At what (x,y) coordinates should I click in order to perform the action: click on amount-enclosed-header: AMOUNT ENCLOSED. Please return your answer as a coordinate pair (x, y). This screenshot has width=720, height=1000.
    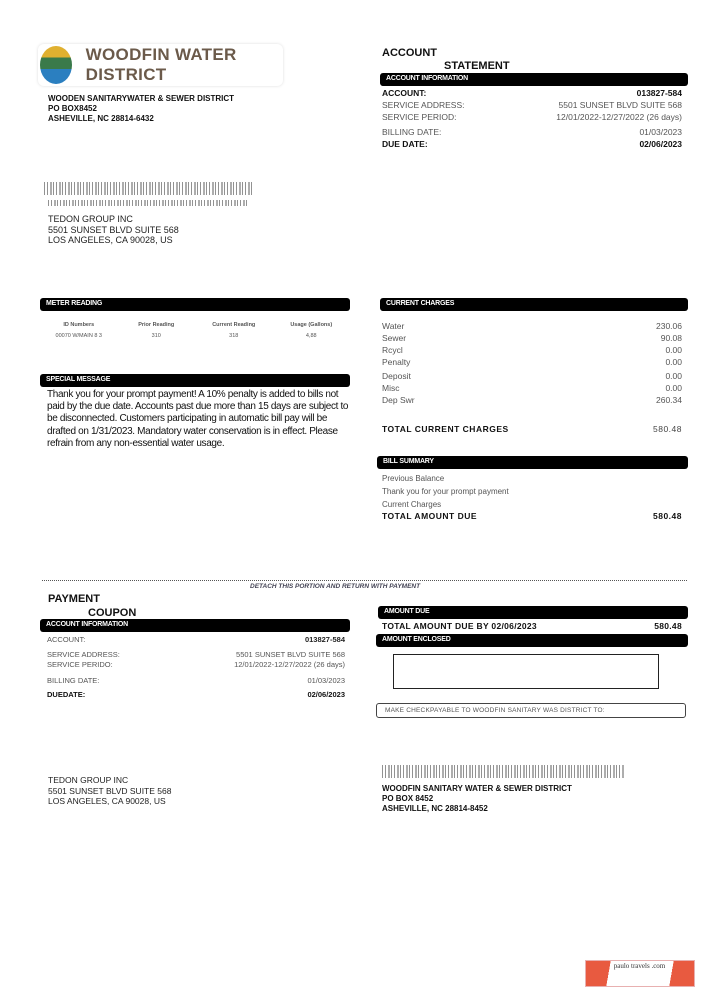
    Looking at the image, I should click on (532, 640).